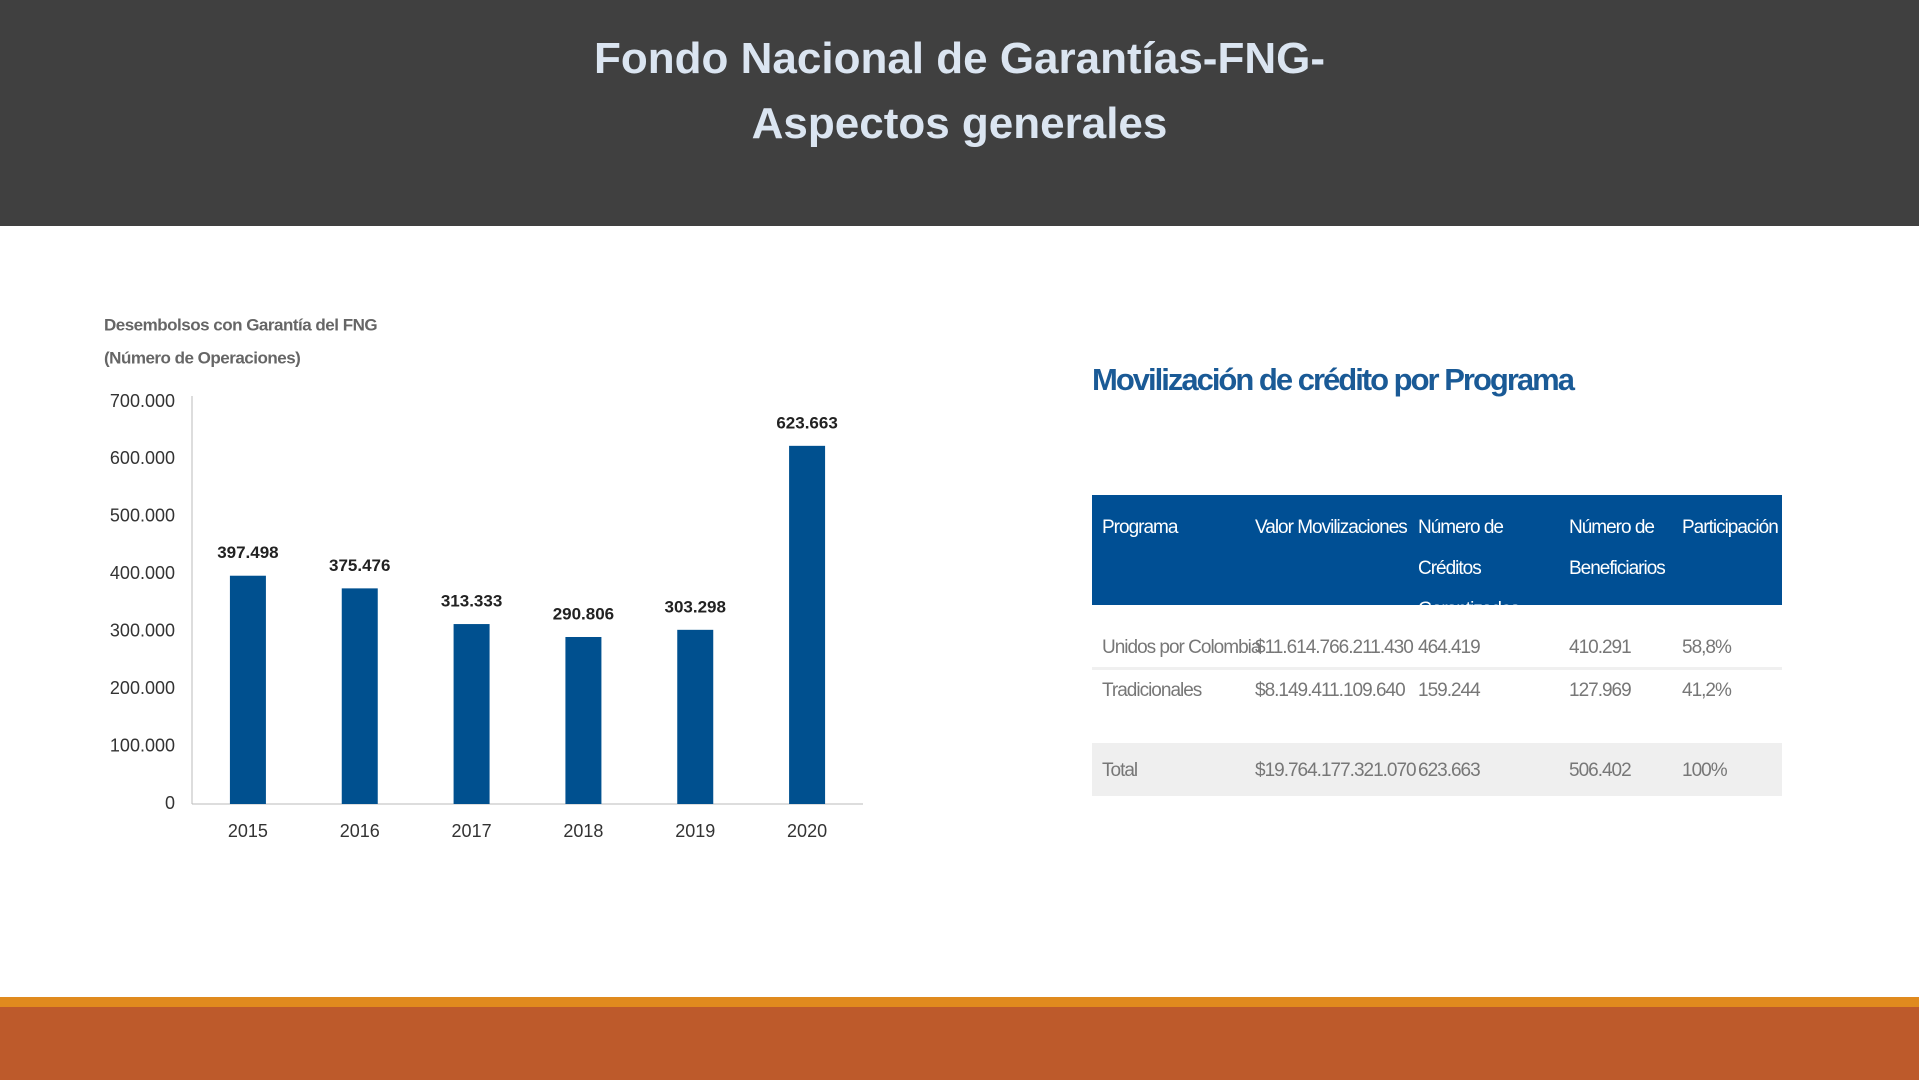 The image size is (1919, 1080). What do you see at coordinates (583, 831) in the screenshot?
I see `x-tick-label: 2018` at bounding box center [583, 831].